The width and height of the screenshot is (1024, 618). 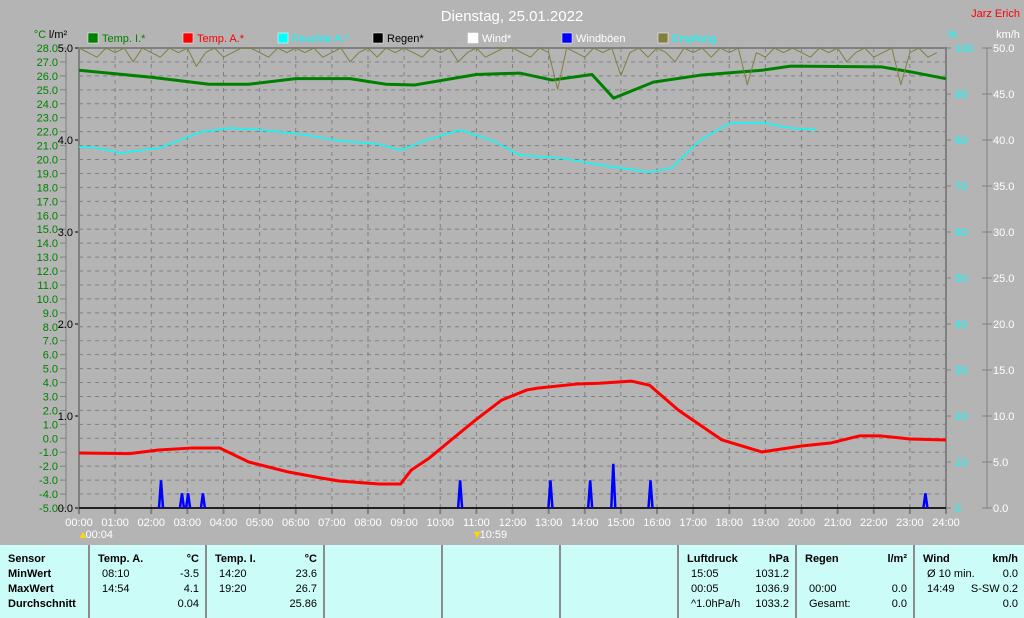 What do you see at coordinates (40, 35) in the screenshot?
I see `temp-axis-unit: °C` at bounding box center [40, 35].